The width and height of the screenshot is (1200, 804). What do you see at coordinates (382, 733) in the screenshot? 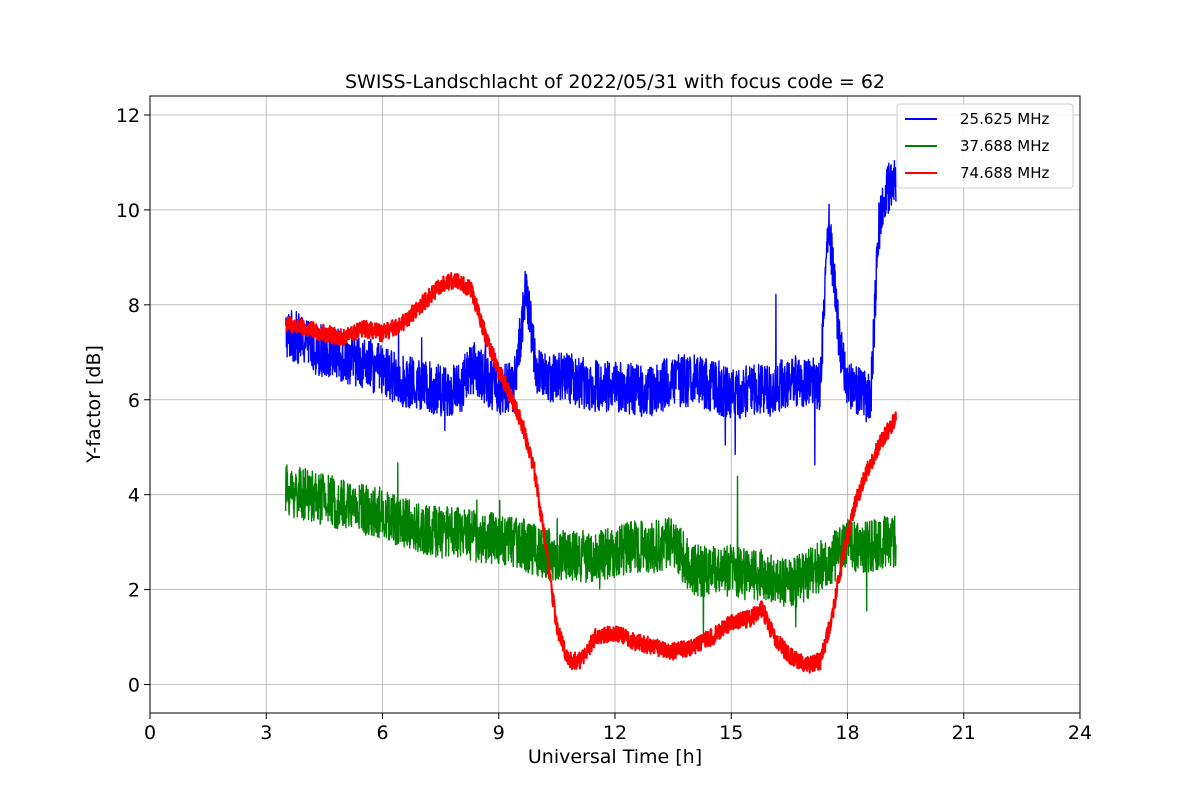
I see `x-tick-label: 6` at bounding box center [382, 733].